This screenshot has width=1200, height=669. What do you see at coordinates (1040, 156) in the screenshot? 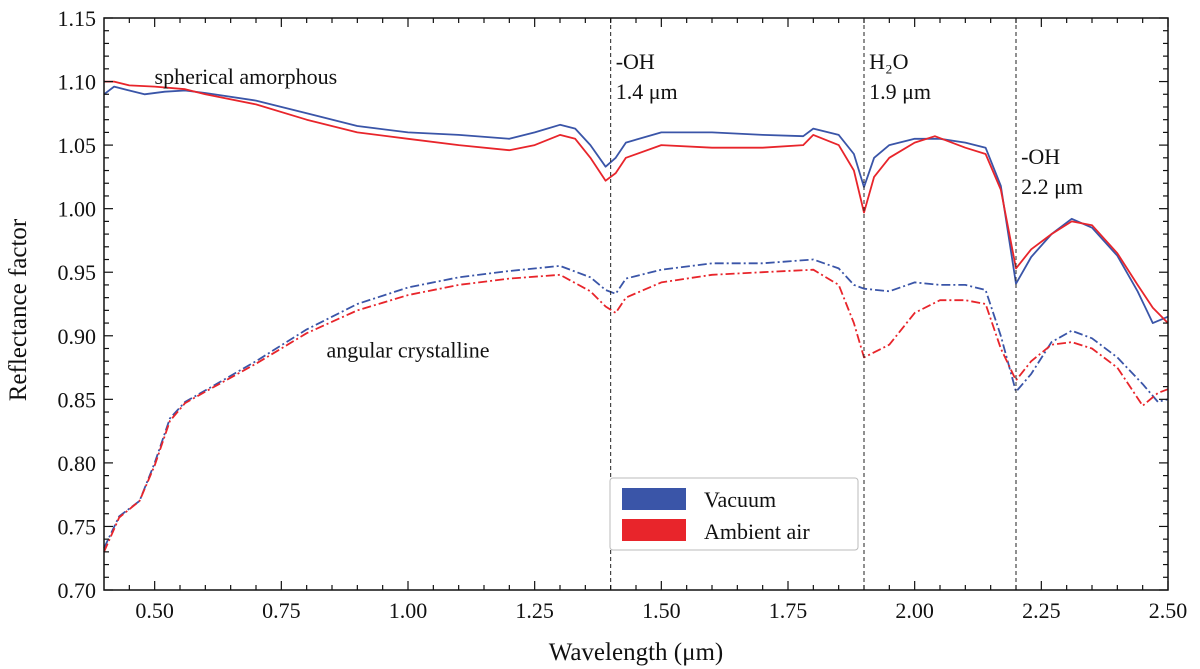
I see `annotation-oh22-line-0: -OH` at bounding box center [1040, 156].